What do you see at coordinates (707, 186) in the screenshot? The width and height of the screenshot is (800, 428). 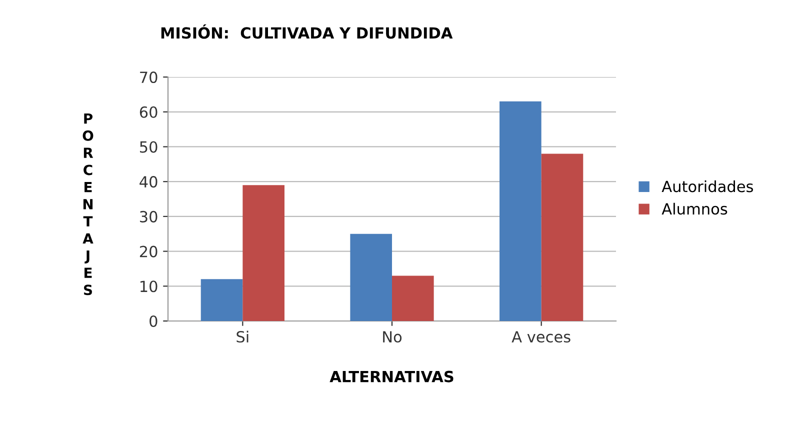 I see `legend-label: Autoridades` at bounding box center [707, 186].